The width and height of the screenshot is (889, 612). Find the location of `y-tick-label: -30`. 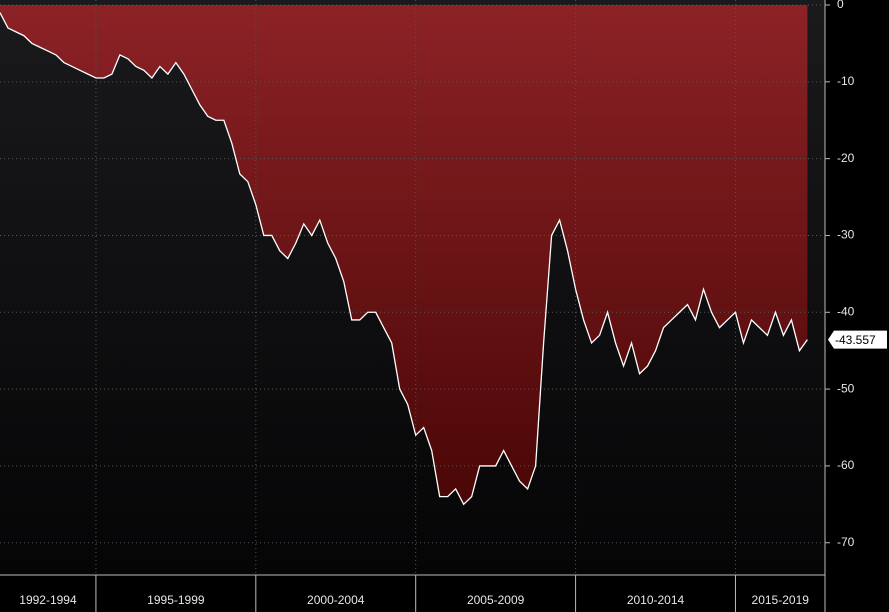

y-tick-label: -30 is located at coordinates (846, 235).